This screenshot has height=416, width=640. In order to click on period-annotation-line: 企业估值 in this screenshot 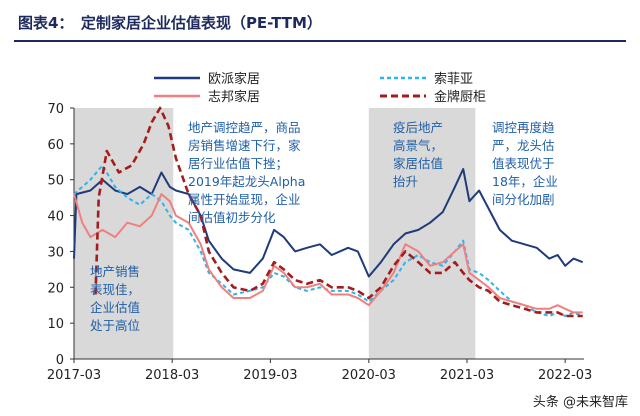, I will do `click(115, 307)`.